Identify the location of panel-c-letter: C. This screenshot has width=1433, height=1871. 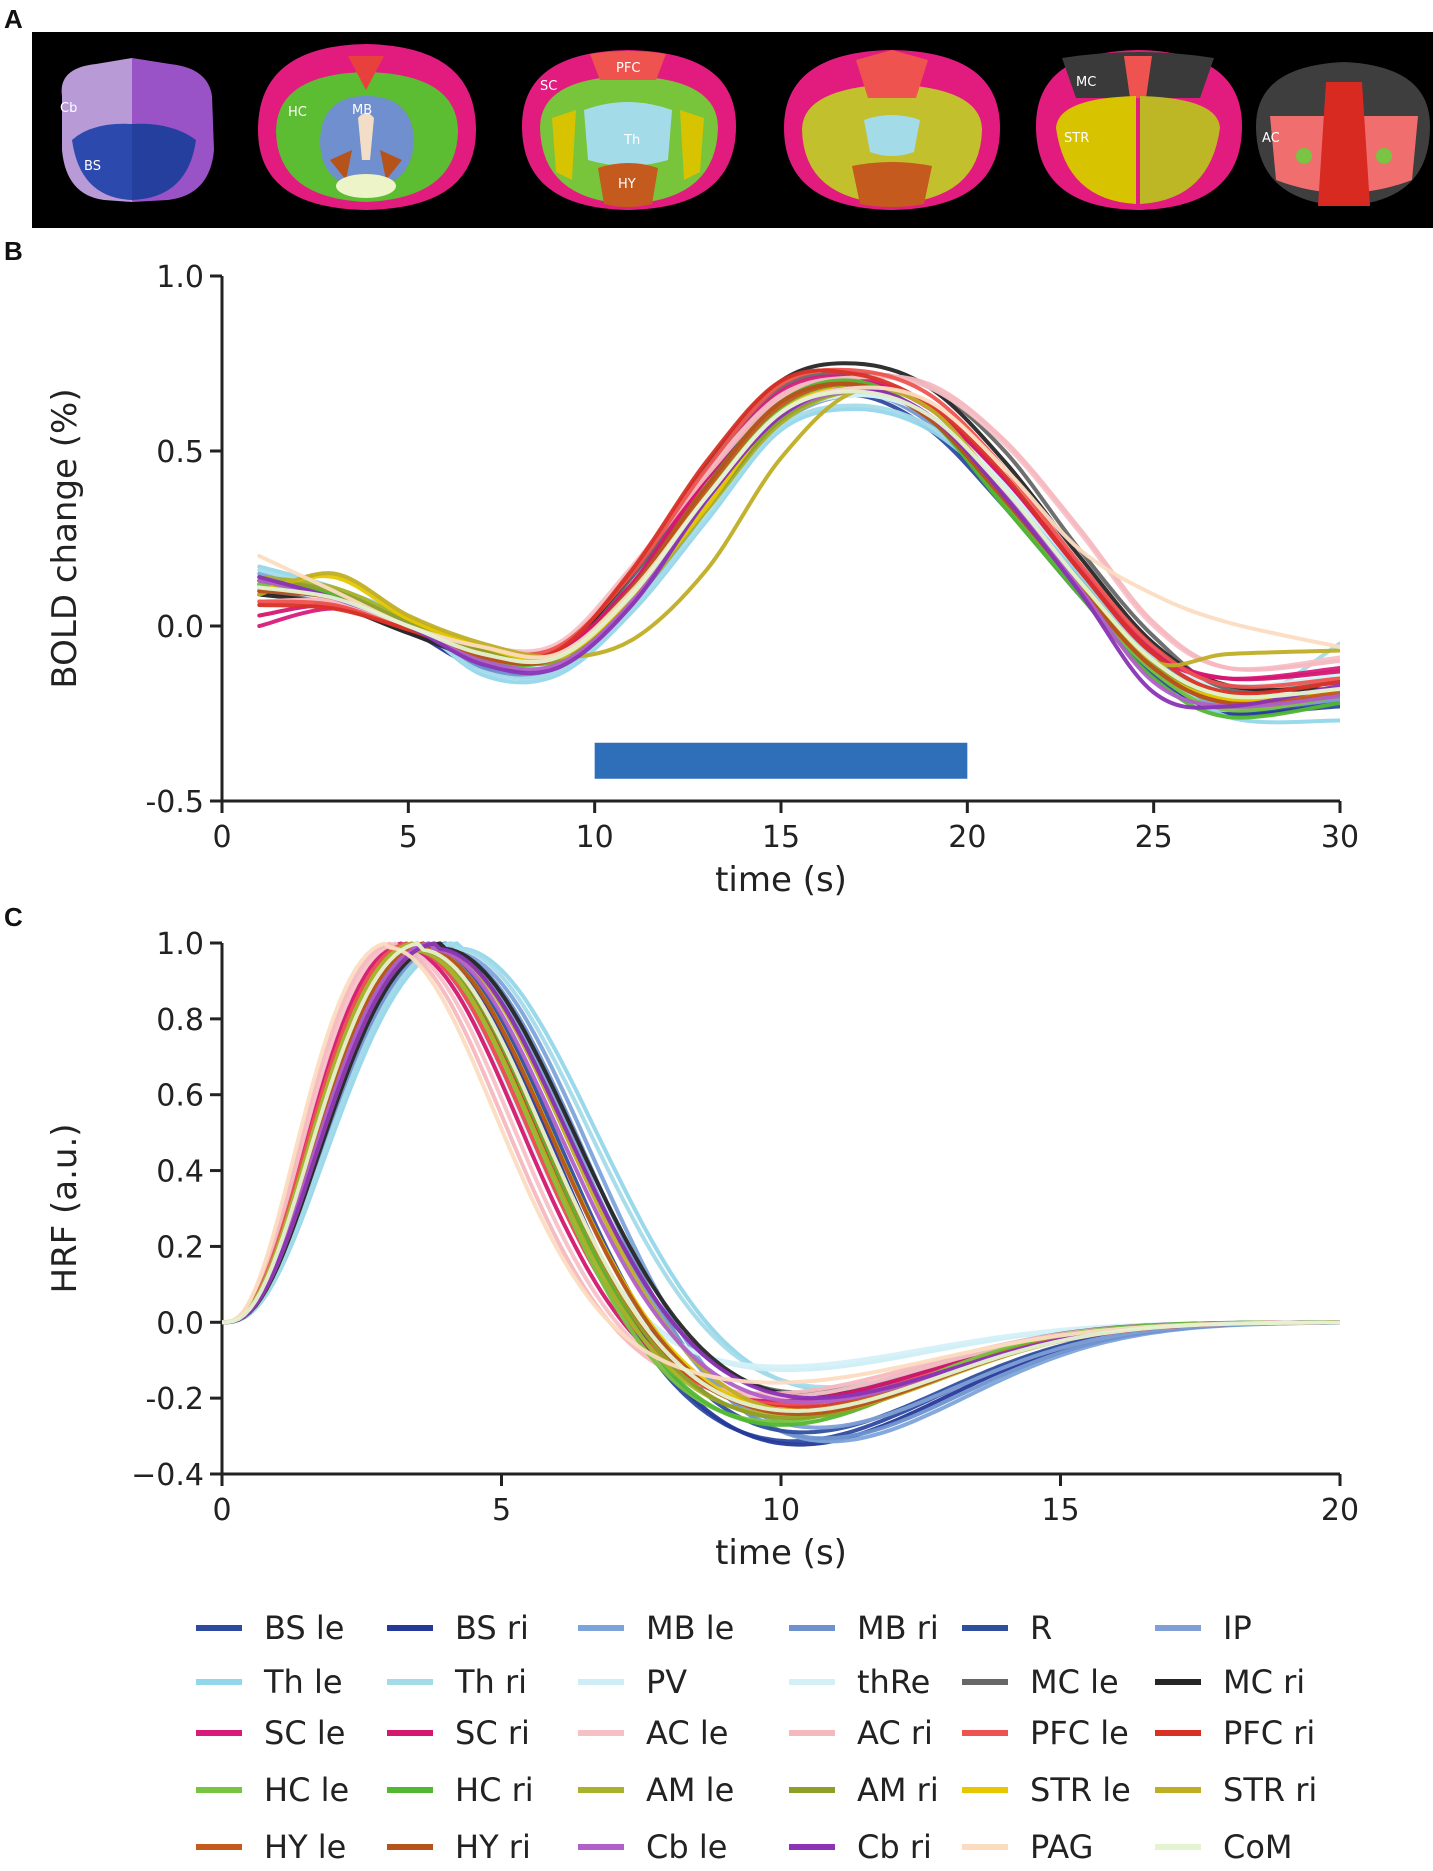
(13, 917).